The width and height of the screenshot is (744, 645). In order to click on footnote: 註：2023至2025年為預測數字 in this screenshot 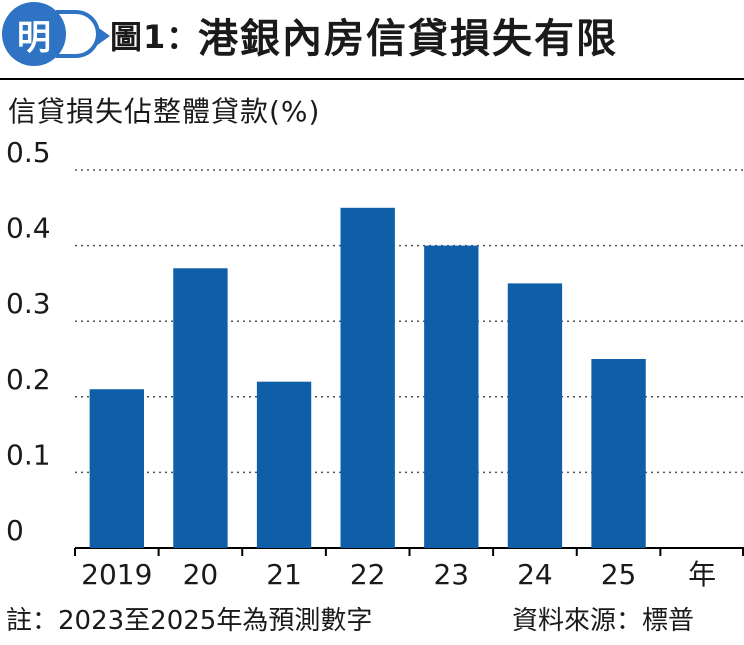, I will do `click(189, 621)`.